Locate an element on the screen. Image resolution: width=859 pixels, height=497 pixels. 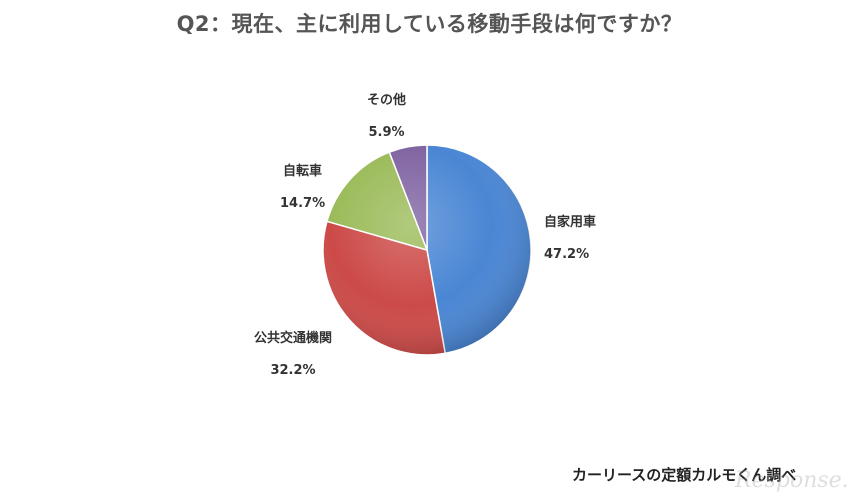
slice-name: 公共交通機関 is located at coordinates (293, 338).